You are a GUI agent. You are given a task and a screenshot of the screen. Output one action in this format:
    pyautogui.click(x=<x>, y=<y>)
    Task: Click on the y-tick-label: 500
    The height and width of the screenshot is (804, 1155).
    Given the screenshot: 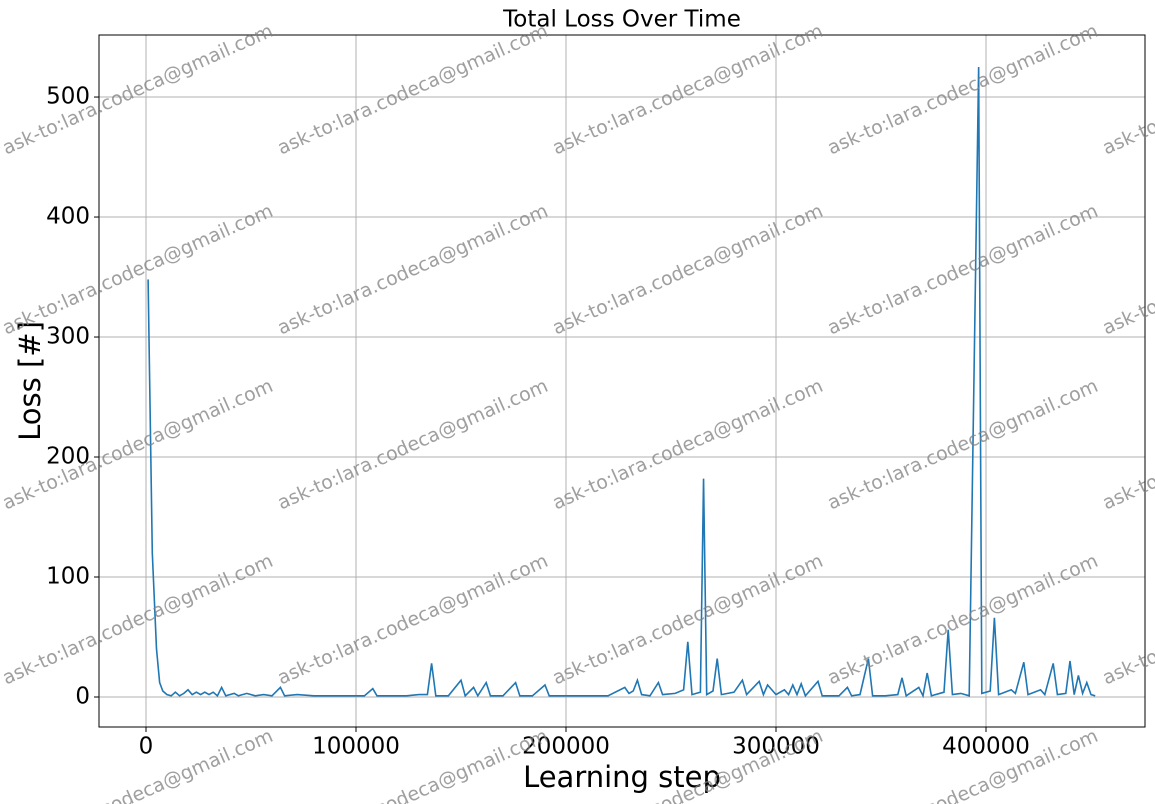 What is the action you would take?
    pyautogui.click(x=68, y=97)
    